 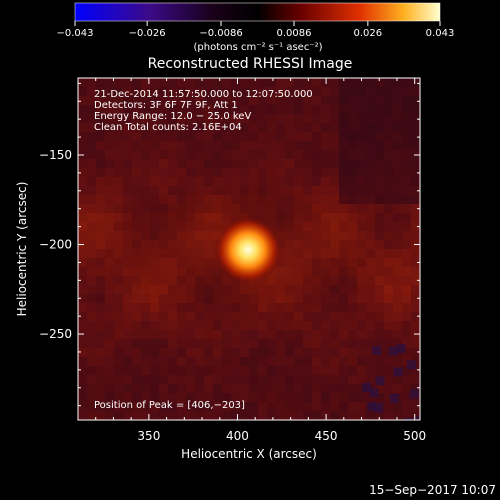 What do you see at coordinates (55, 334) in the screenshot?
I see `y-tick-label: −250` at bounding box center [55, 334].